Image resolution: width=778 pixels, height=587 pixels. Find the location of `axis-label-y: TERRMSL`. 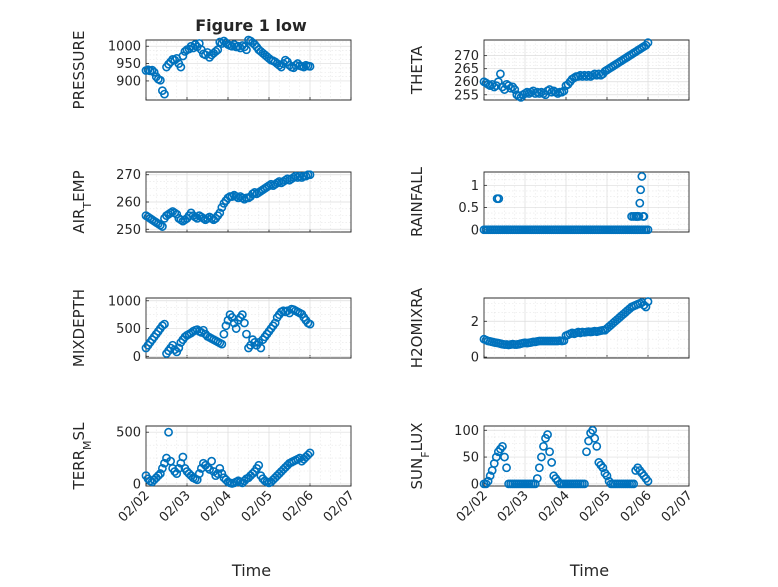

axis-label-y: TERRMSL is located at coordinates (82, 456).